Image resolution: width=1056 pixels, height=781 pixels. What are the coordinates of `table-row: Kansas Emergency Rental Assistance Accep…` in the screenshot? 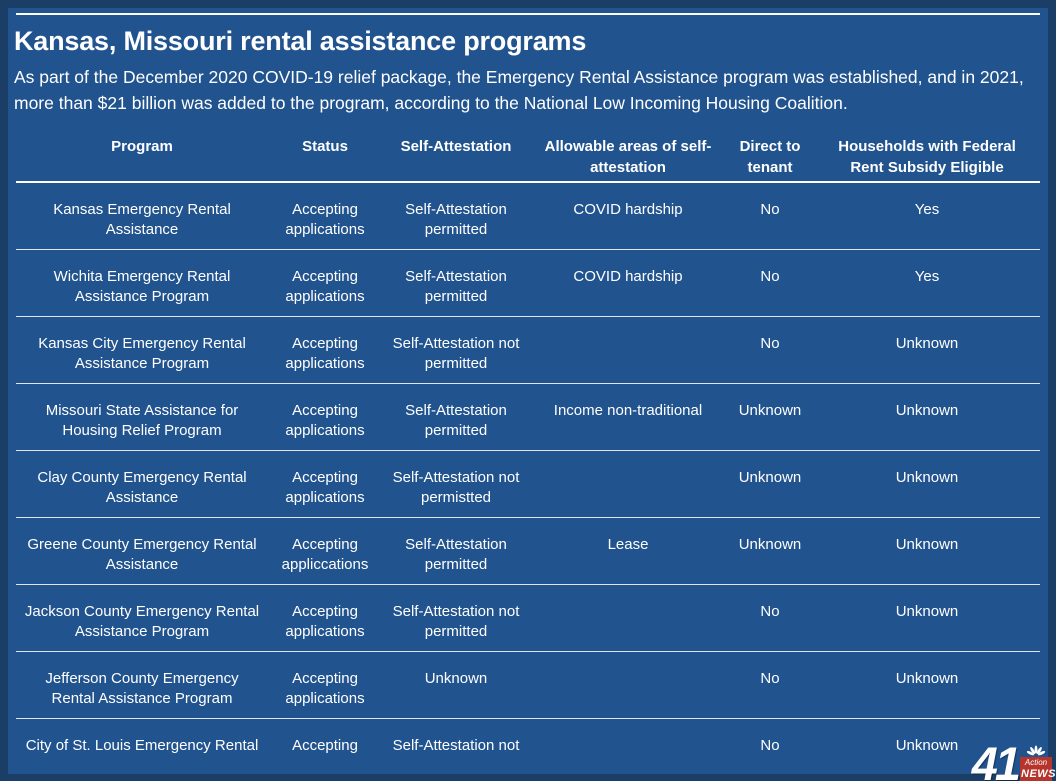 It's located at (528, 216).